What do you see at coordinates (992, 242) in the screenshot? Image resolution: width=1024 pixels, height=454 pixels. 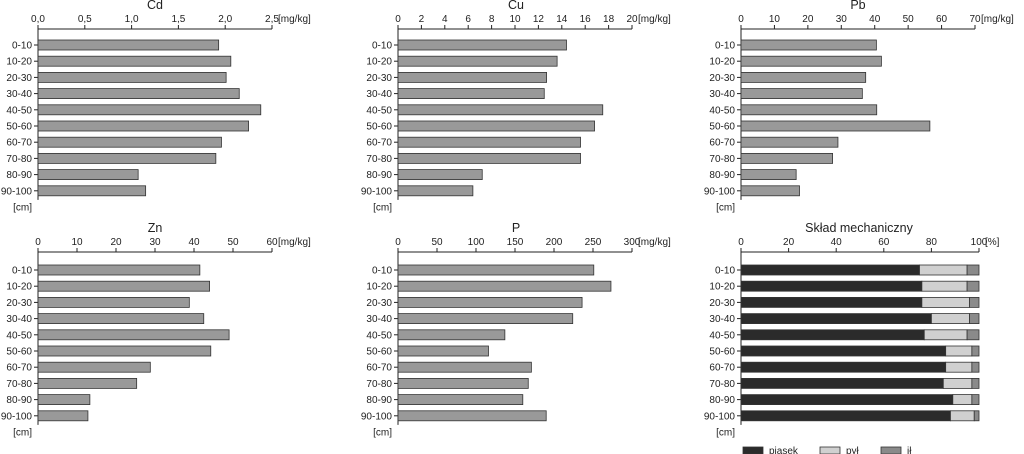 I see `unit-label: [%]` at bounding box center [992, 242].